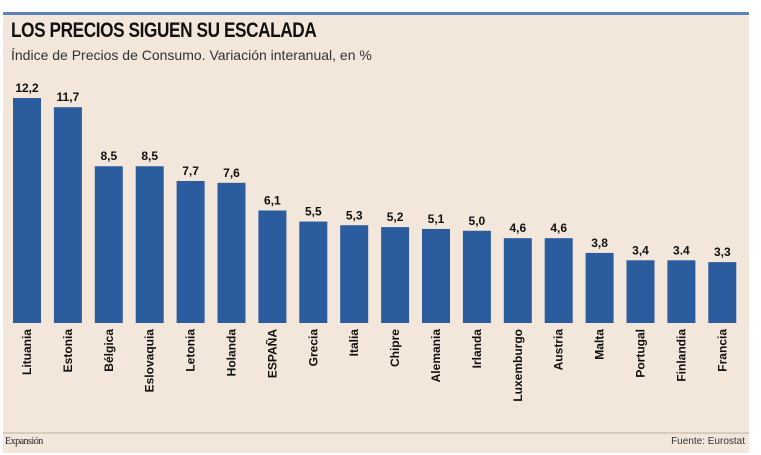  What do you see at coordinates (231, 173) in the screenshot?
I see `value-label: 7,6` at bounding box center [231, 173].